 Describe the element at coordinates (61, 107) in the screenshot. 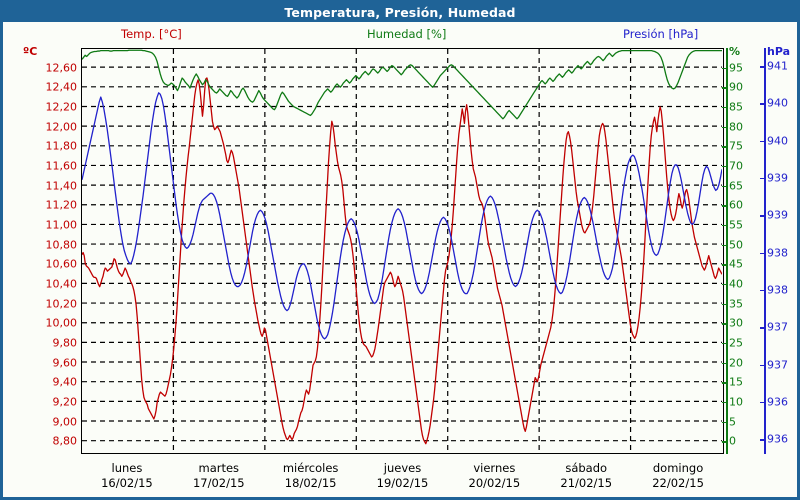

I see `left-axis-tick-label: 12,20` at that location.